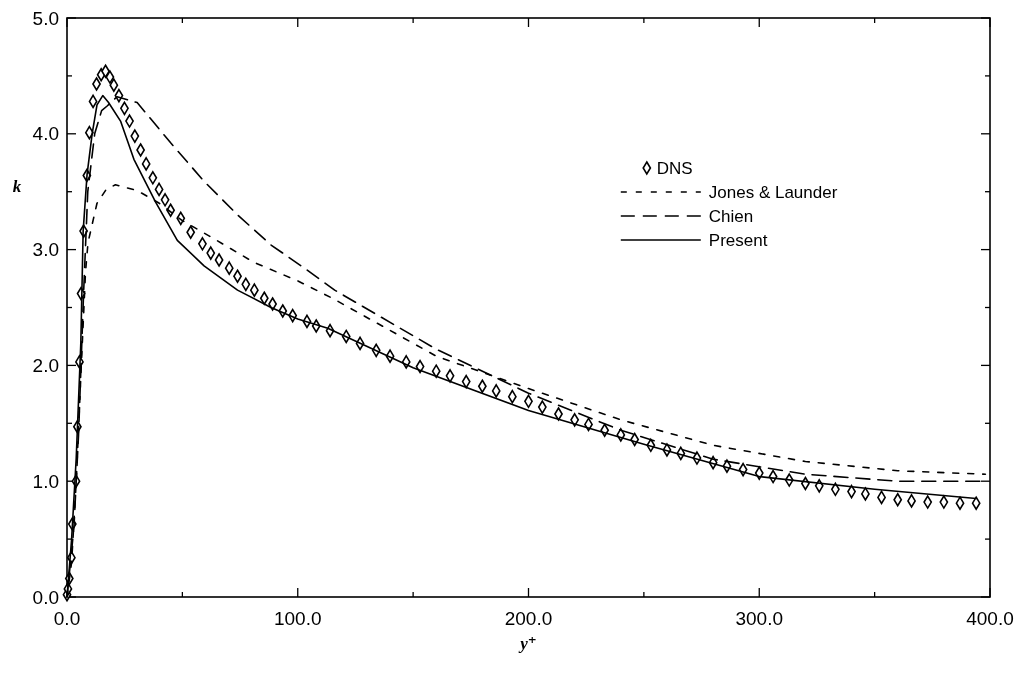  Describe the element at coordinates (45, 250) in the screenshot. I see `y-tick-label: 3.0` at that location.